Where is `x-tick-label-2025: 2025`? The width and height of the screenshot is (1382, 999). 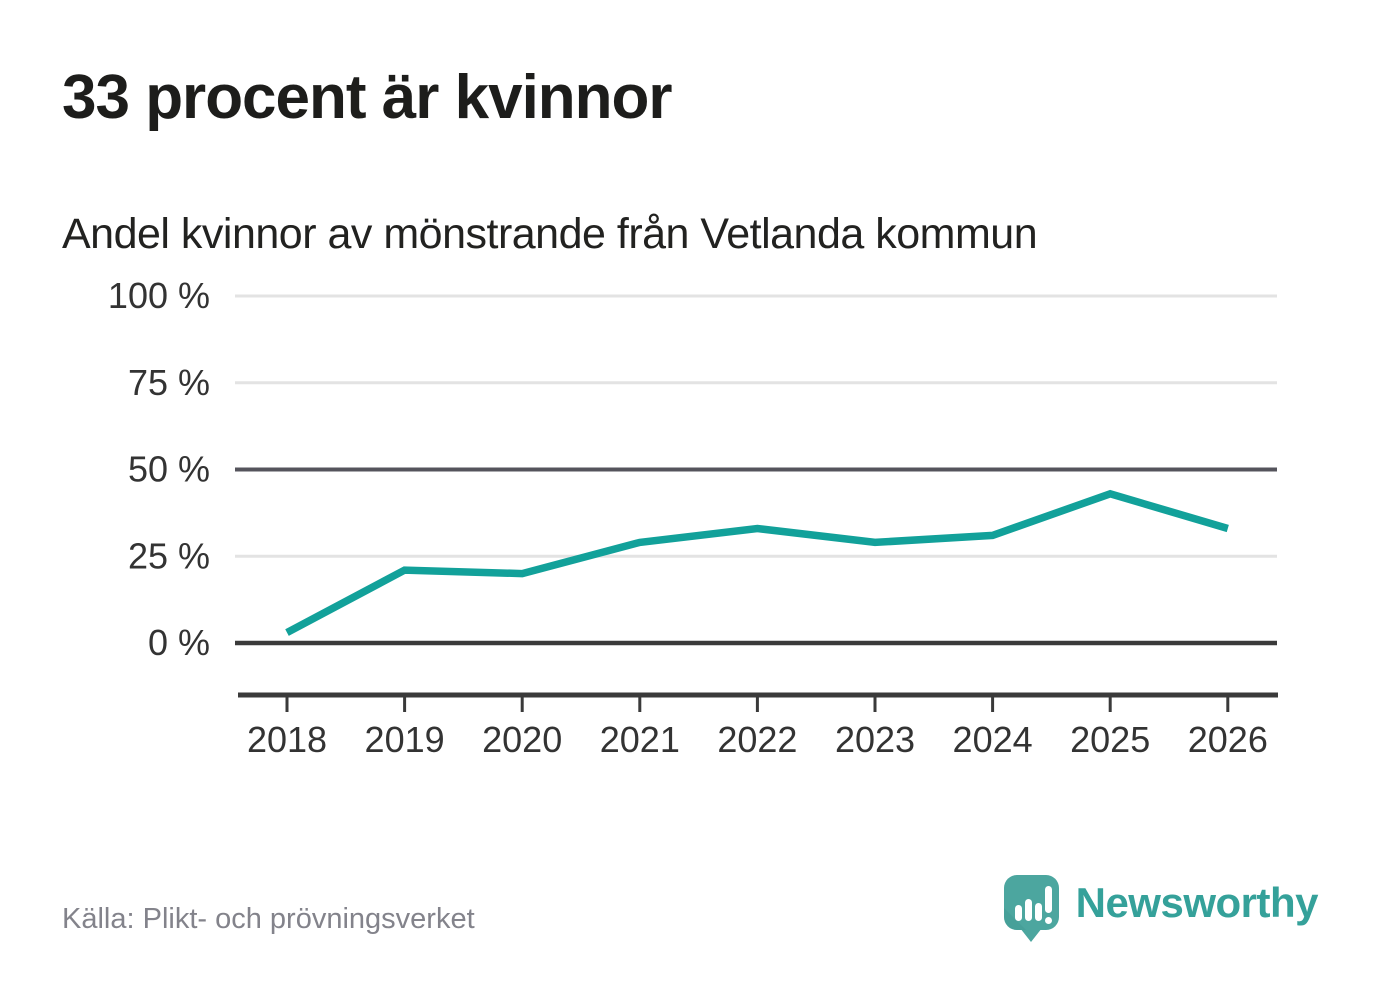
x-tick-label-2025: 2025 is located at coordinates (1110, 739).